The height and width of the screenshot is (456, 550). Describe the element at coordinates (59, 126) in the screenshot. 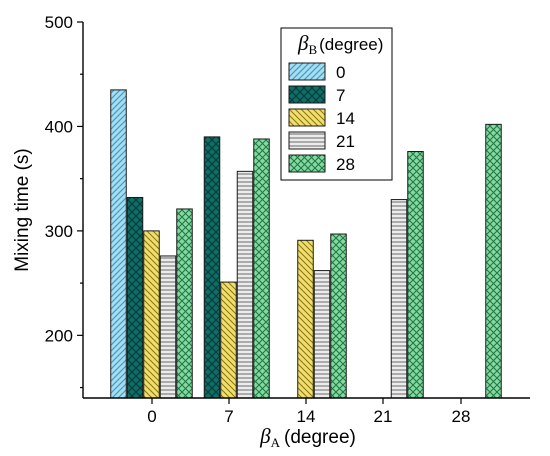

I see `y-tick-label: 400` at that location.